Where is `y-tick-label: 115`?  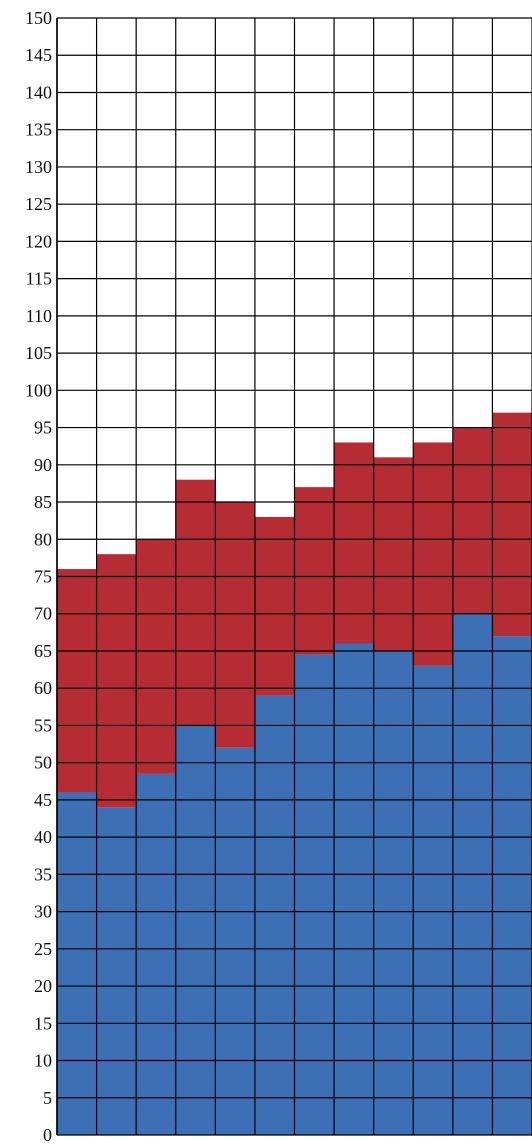
y-tick-label: 115 is located at coordinates (39, 279).